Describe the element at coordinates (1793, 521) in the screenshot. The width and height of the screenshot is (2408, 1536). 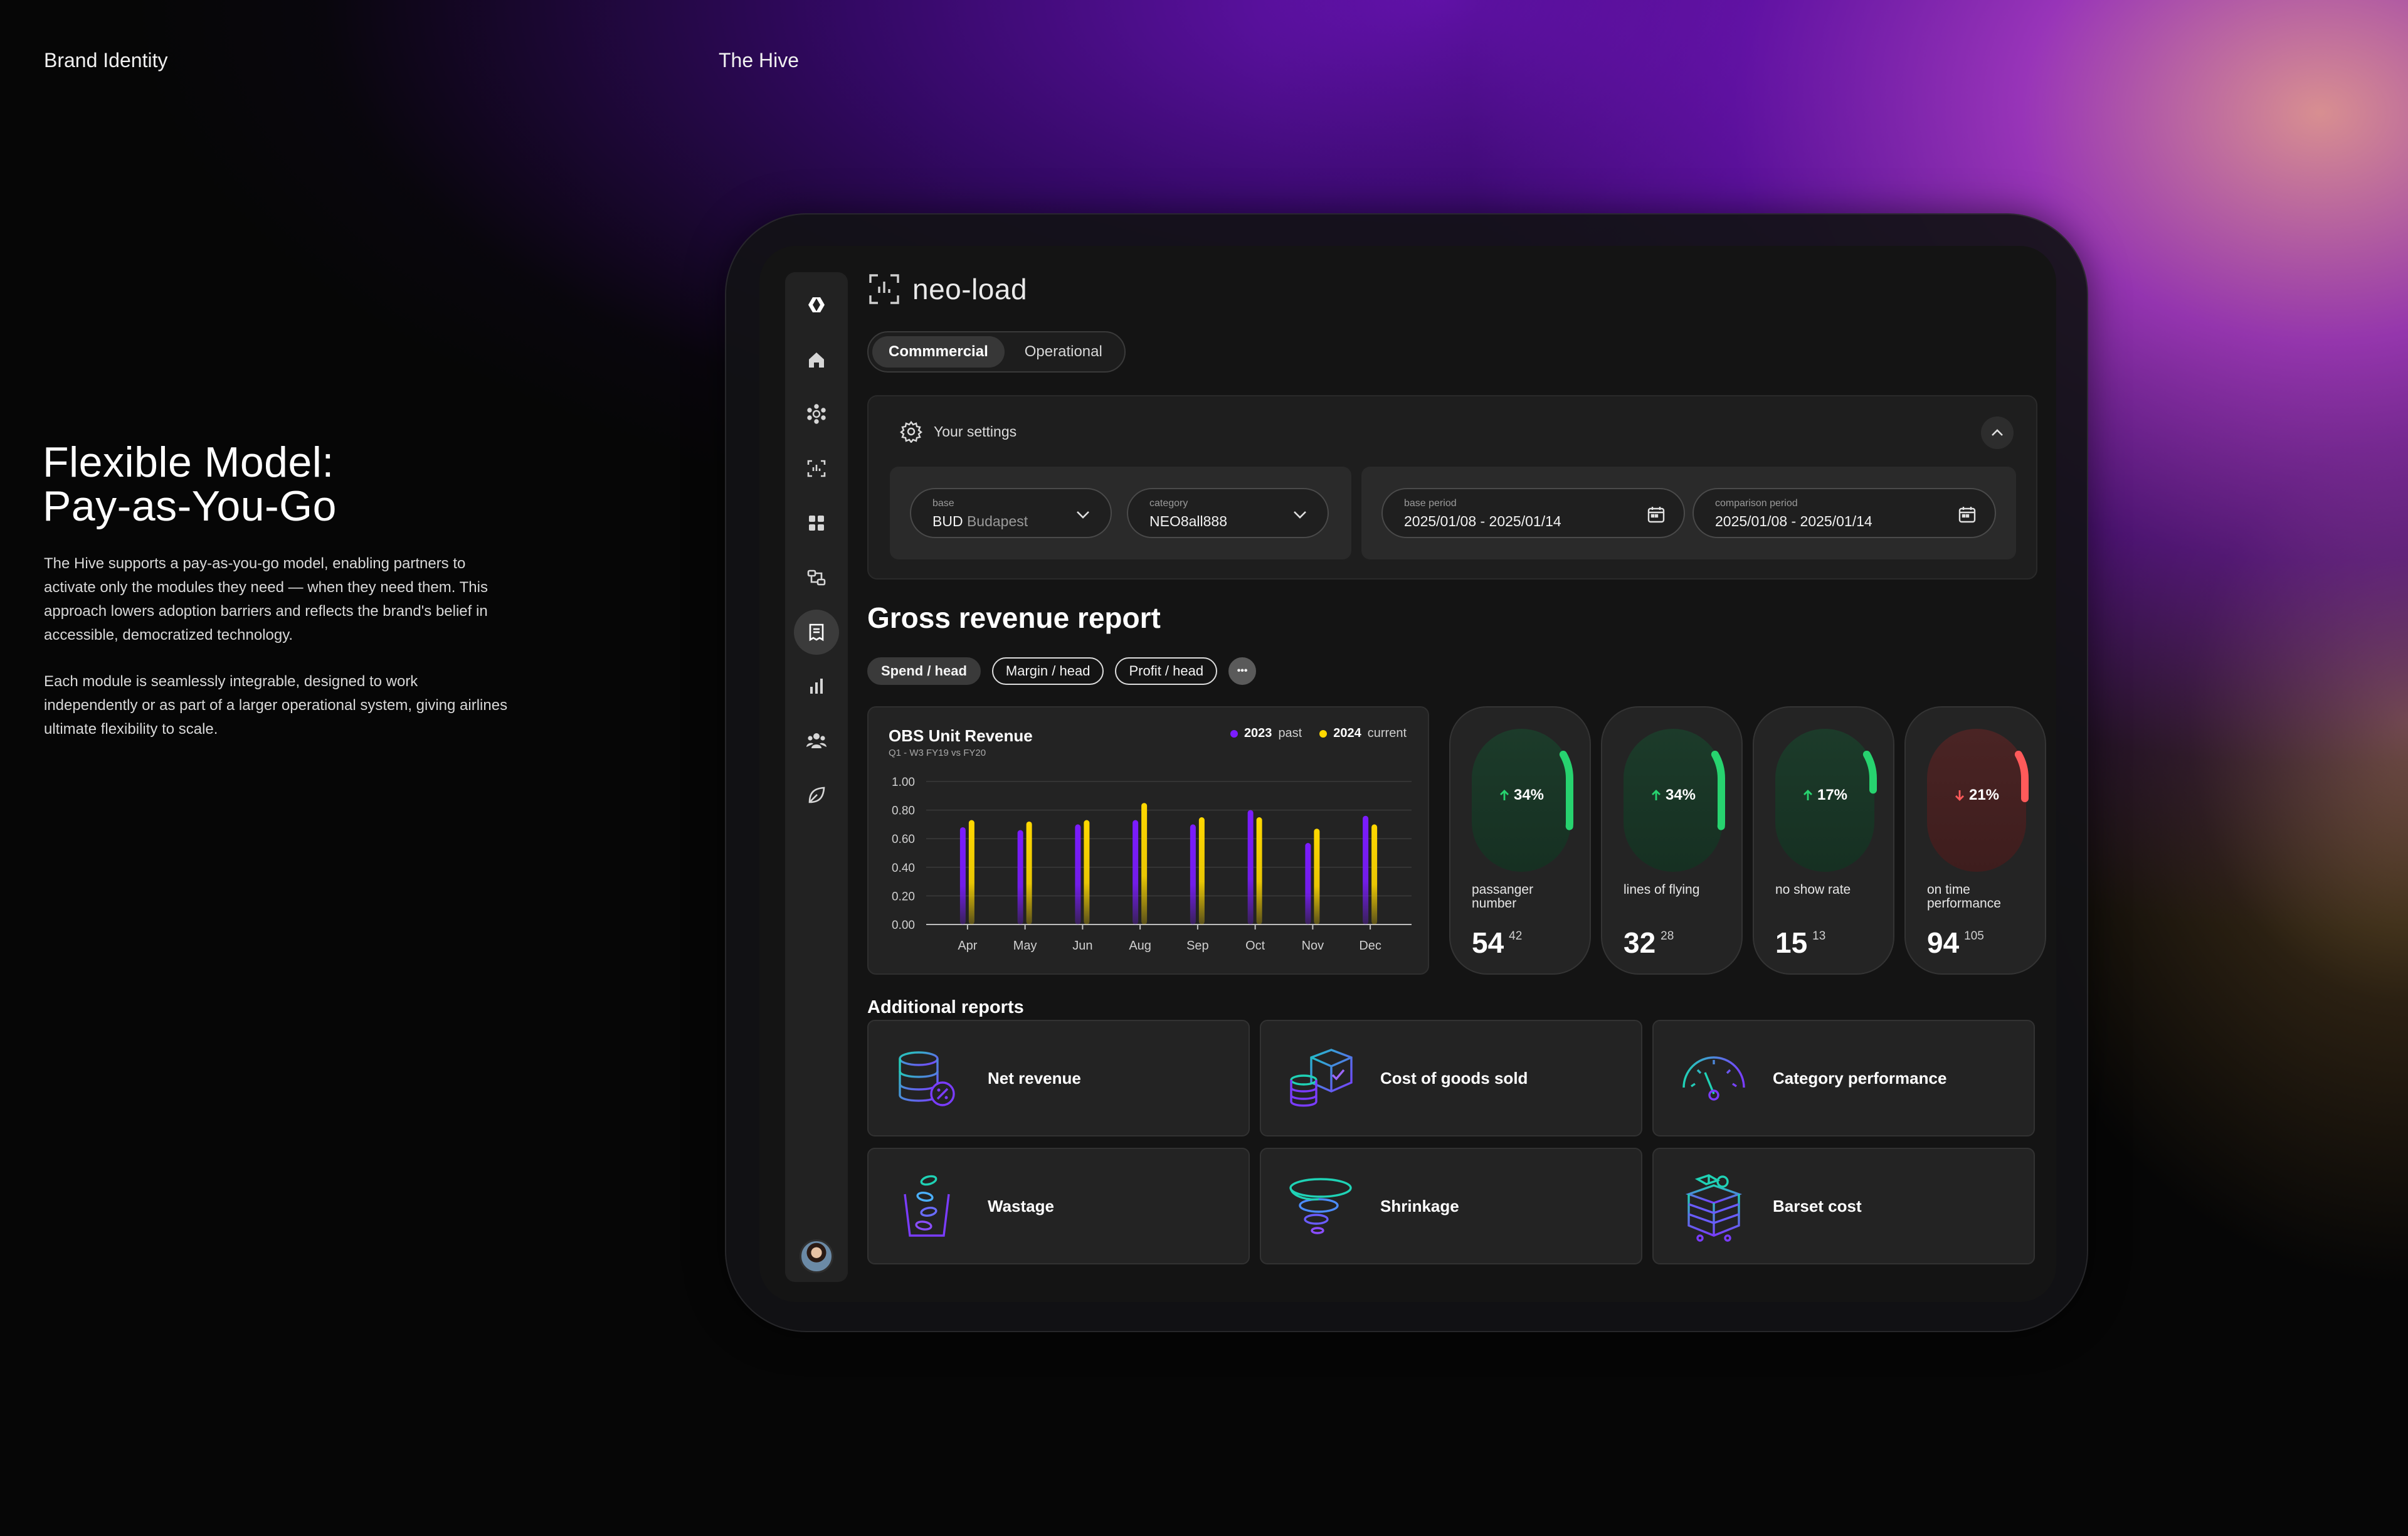
I see `comparison-period-value: 2025/01/08 - 2025/01/14` at that location.